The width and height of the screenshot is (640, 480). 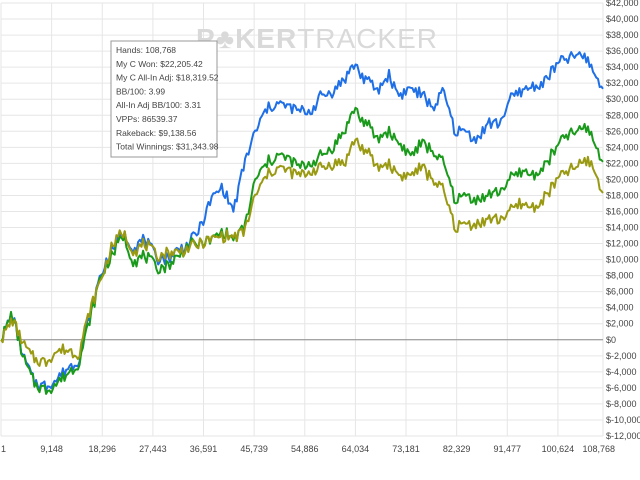 What do you see at coordinates (508, 449) in the screenshot?
I see `x-tick-label: 91,477` at bounding box center [508, 449].